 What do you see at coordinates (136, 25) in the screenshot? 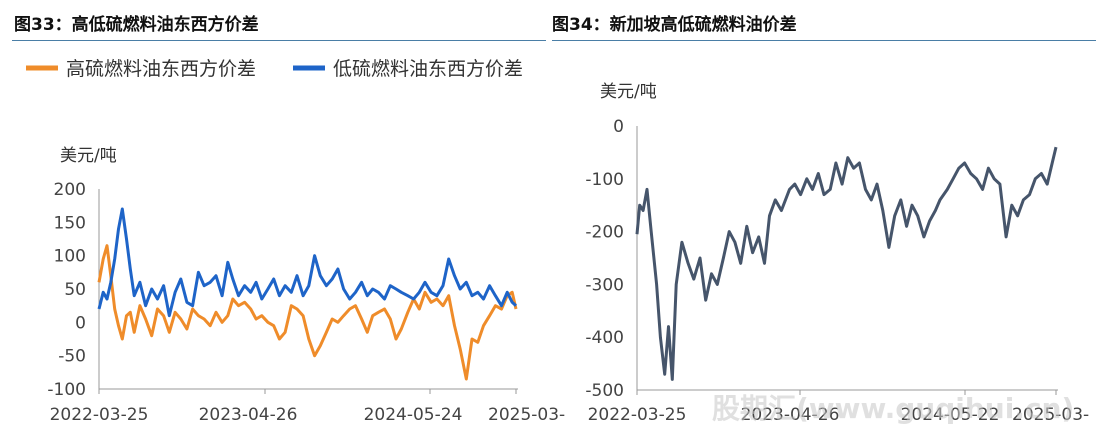
I see `chart-title-left: 图33：高低硫燃料油东西方价差` at bounding box center [136, 25].